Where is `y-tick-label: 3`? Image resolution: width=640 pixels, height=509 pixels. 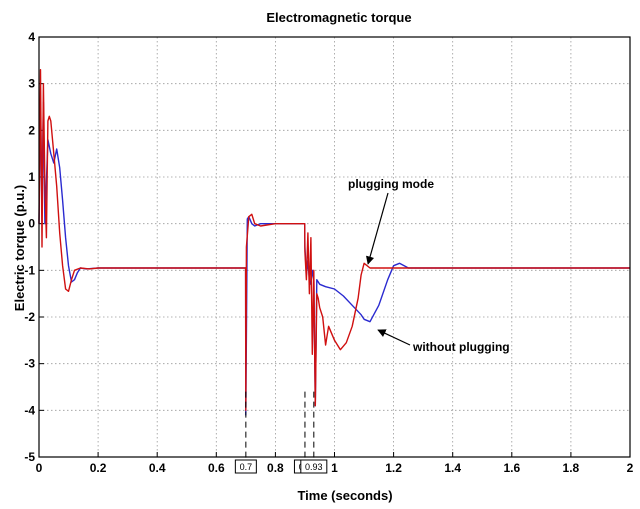
y-tick-label: 3 is located at coordinates (31, 84).